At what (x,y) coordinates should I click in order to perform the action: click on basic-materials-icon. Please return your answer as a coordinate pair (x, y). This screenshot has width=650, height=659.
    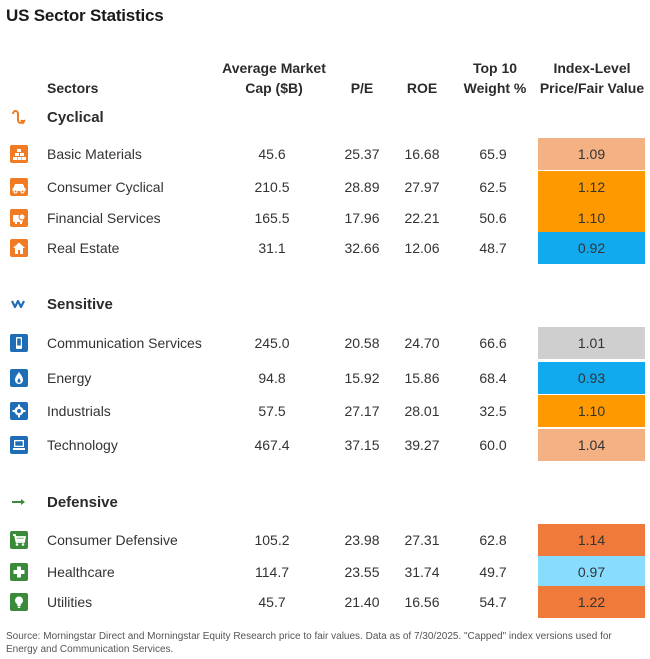
    Looking at the image, I should click on (19, 154).